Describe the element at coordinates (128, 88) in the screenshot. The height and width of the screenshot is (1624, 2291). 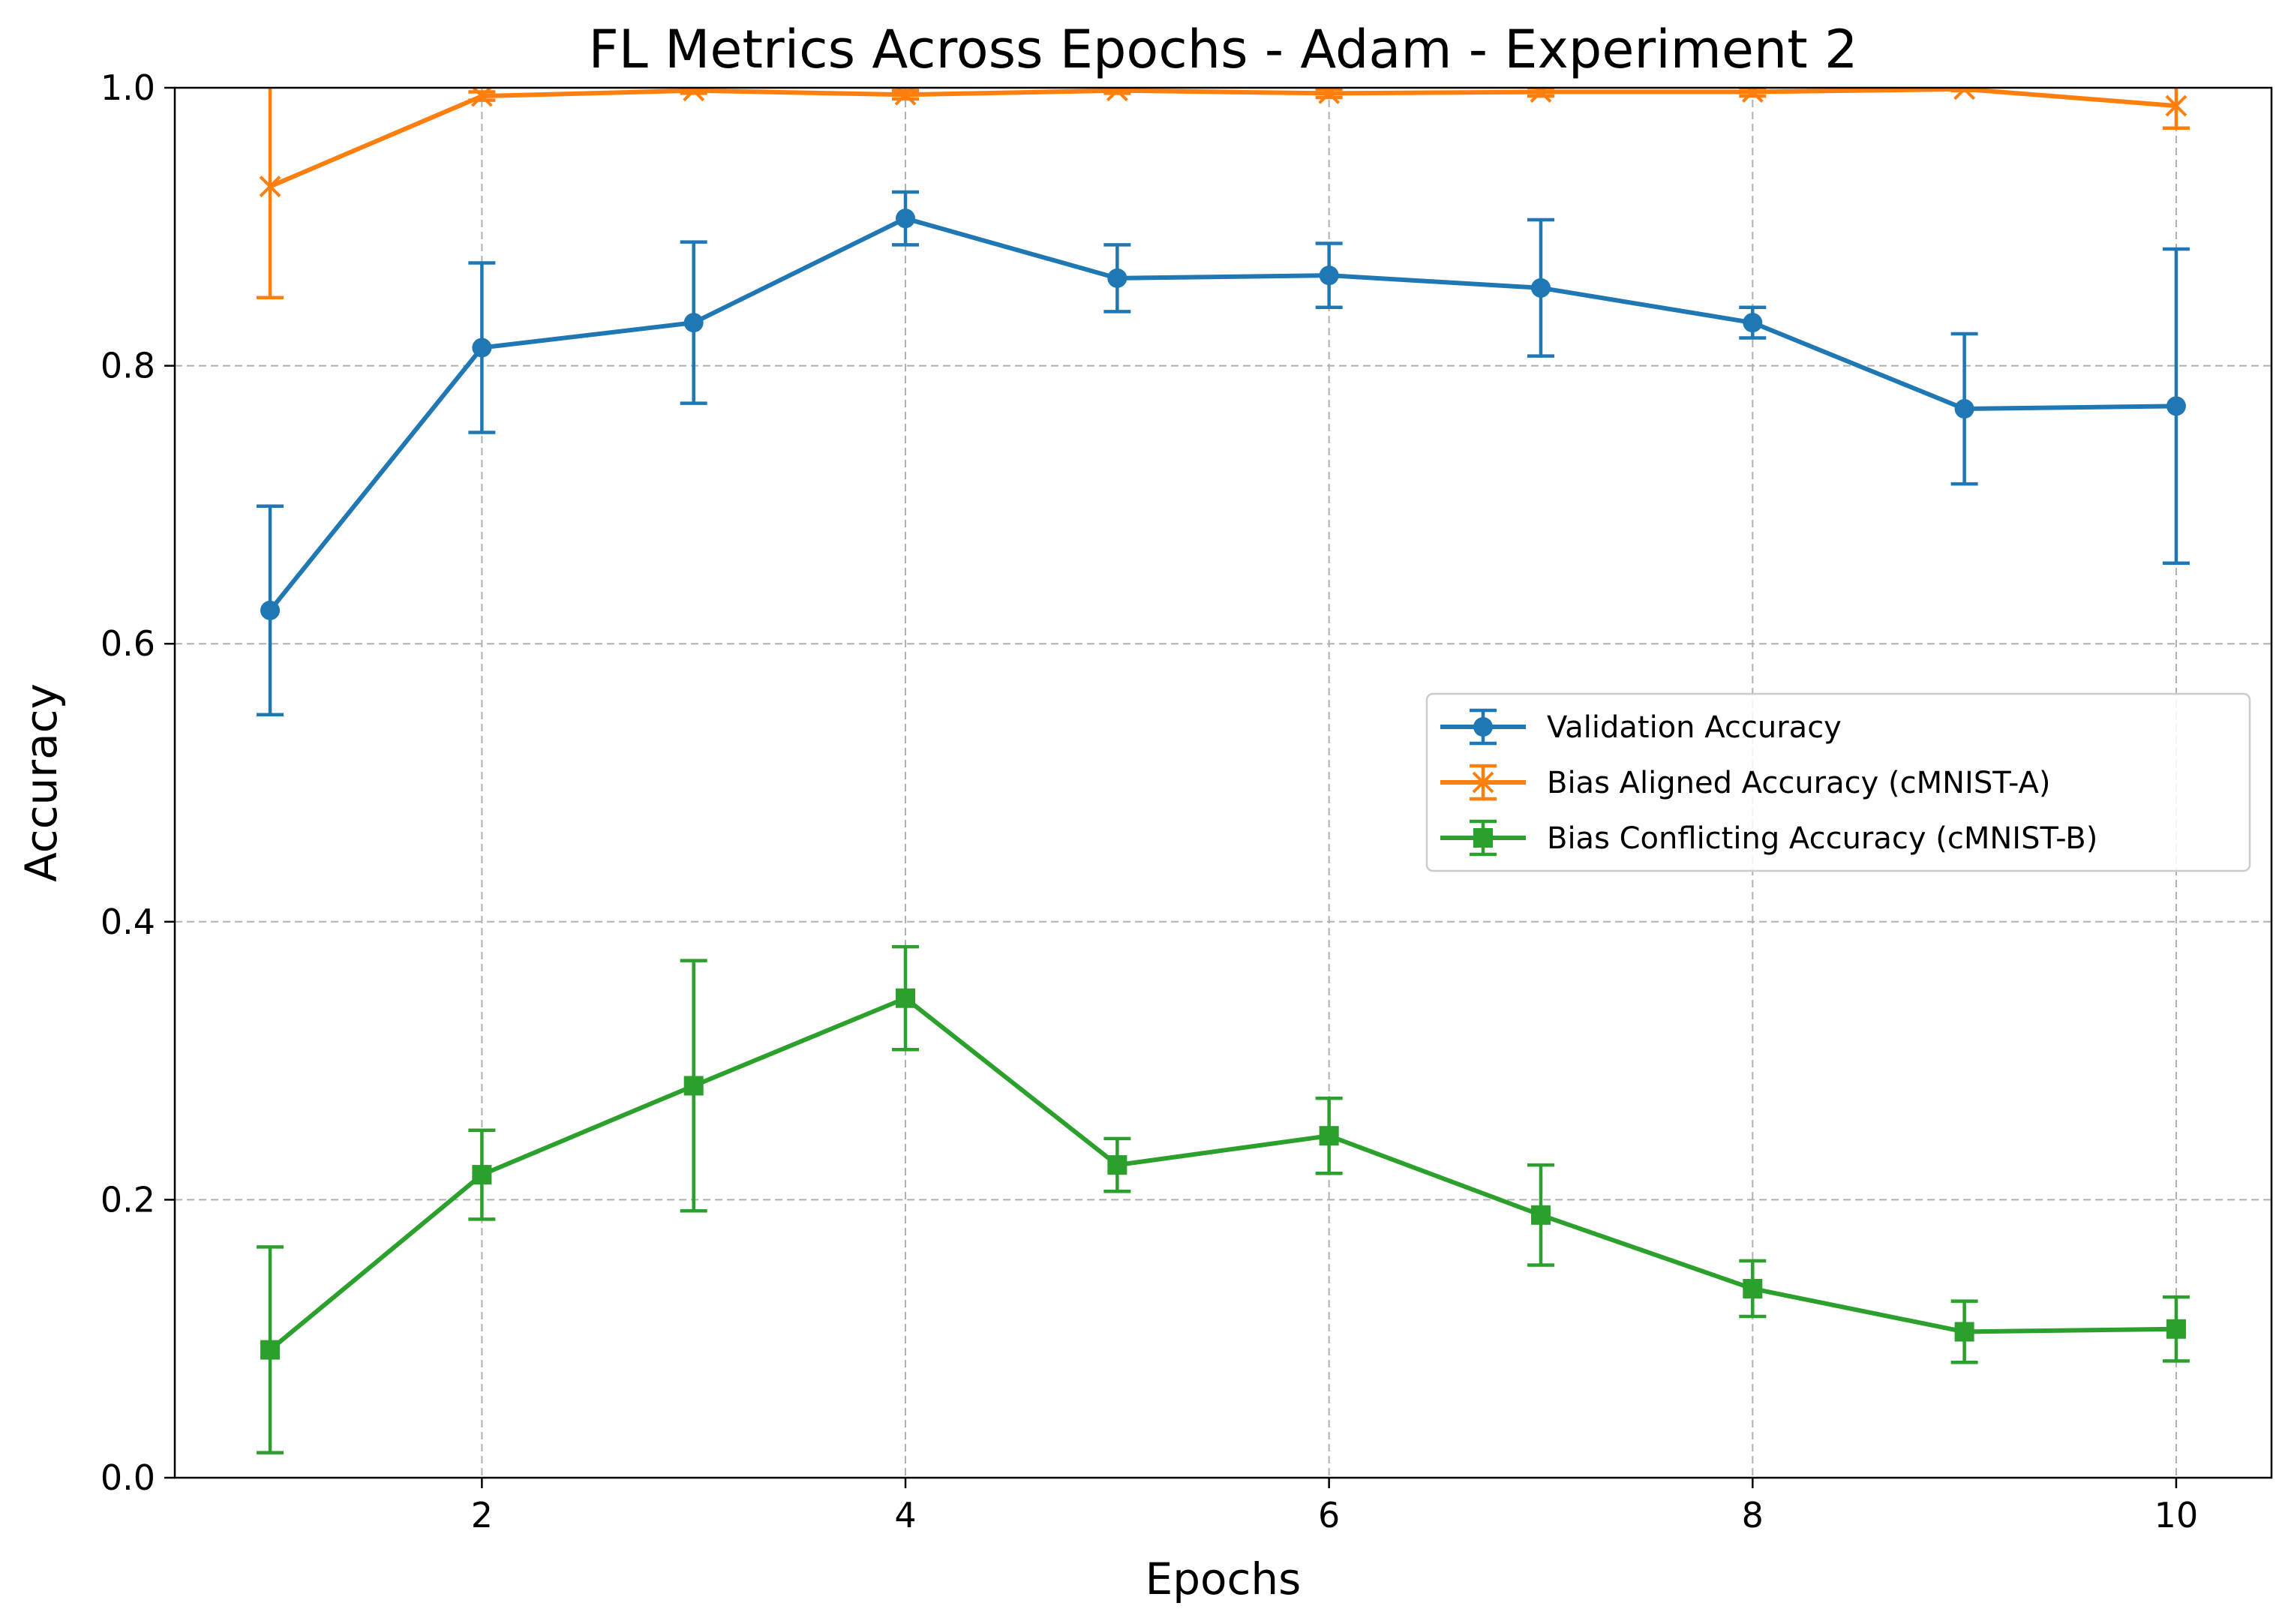
I see `y-tick-label: 1.0` at that location.